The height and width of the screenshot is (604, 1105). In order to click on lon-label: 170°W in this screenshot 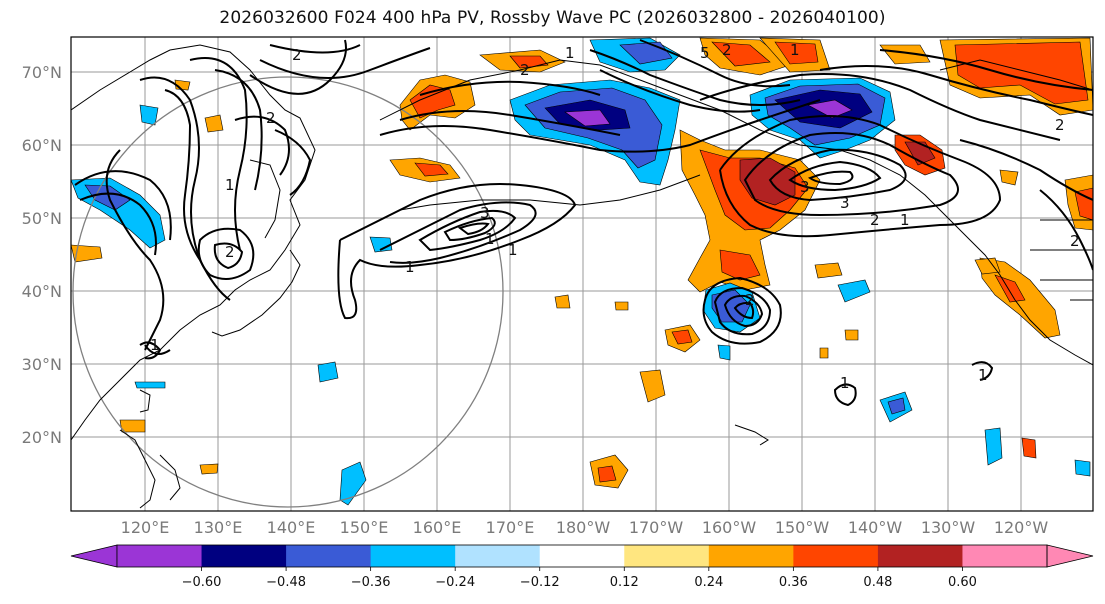, I will do `click(656, 527)`.